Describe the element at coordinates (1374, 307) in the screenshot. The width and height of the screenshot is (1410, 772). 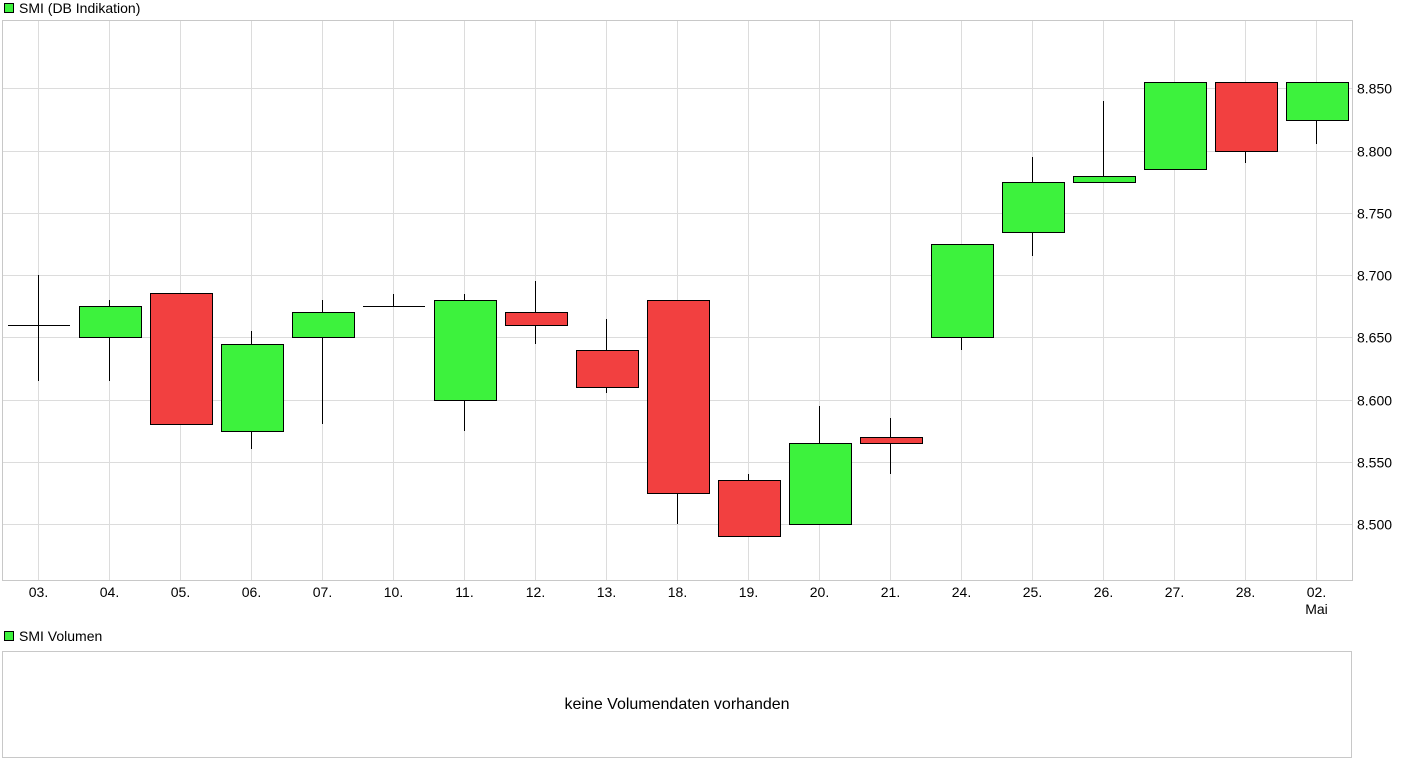
I see `y-axis-labels: 8.500 8.550 8.600 8.650 8.700 8.750 8.800 8.850` at that location.